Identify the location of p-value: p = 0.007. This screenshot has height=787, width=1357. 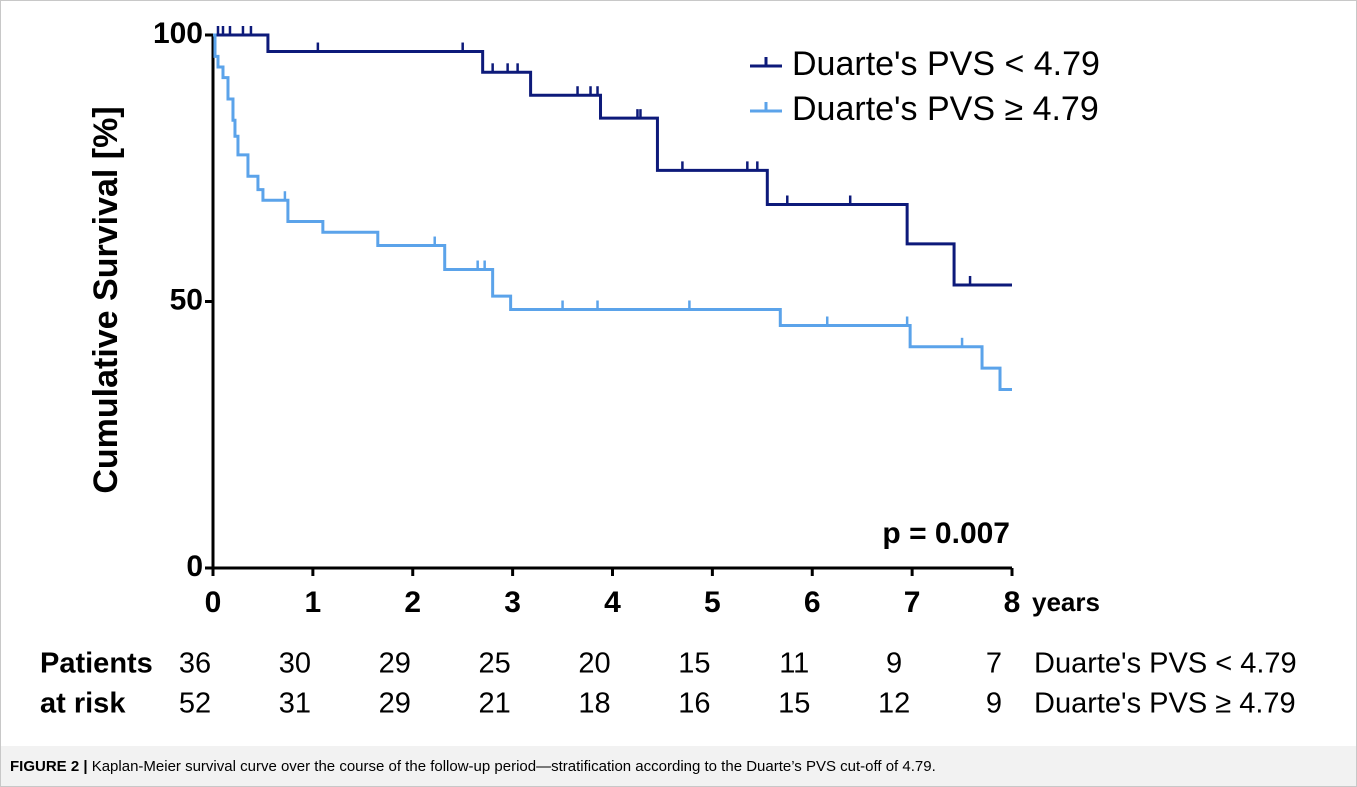
(946, 533).